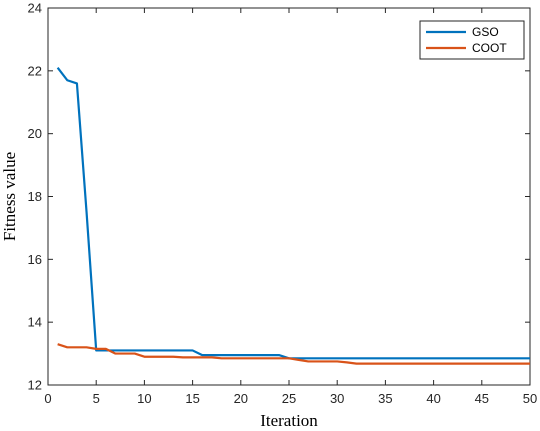  I want to click on x-tick-label: 30, so click(337, 398).